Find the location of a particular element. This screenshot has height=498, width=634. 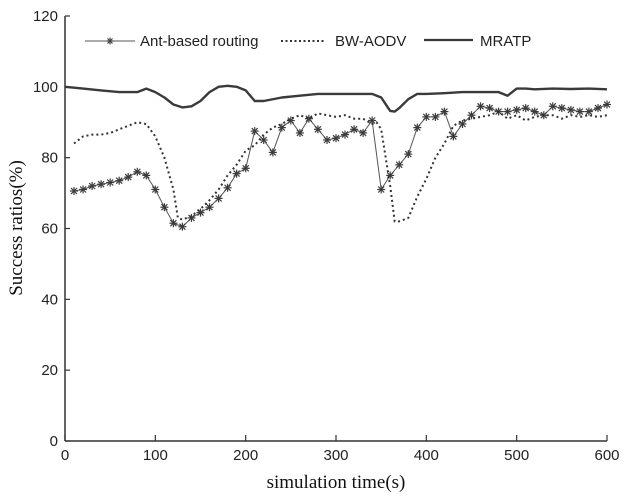

legend-item-bw-aodv: BW-AODV is located at coordinates (343, 41).